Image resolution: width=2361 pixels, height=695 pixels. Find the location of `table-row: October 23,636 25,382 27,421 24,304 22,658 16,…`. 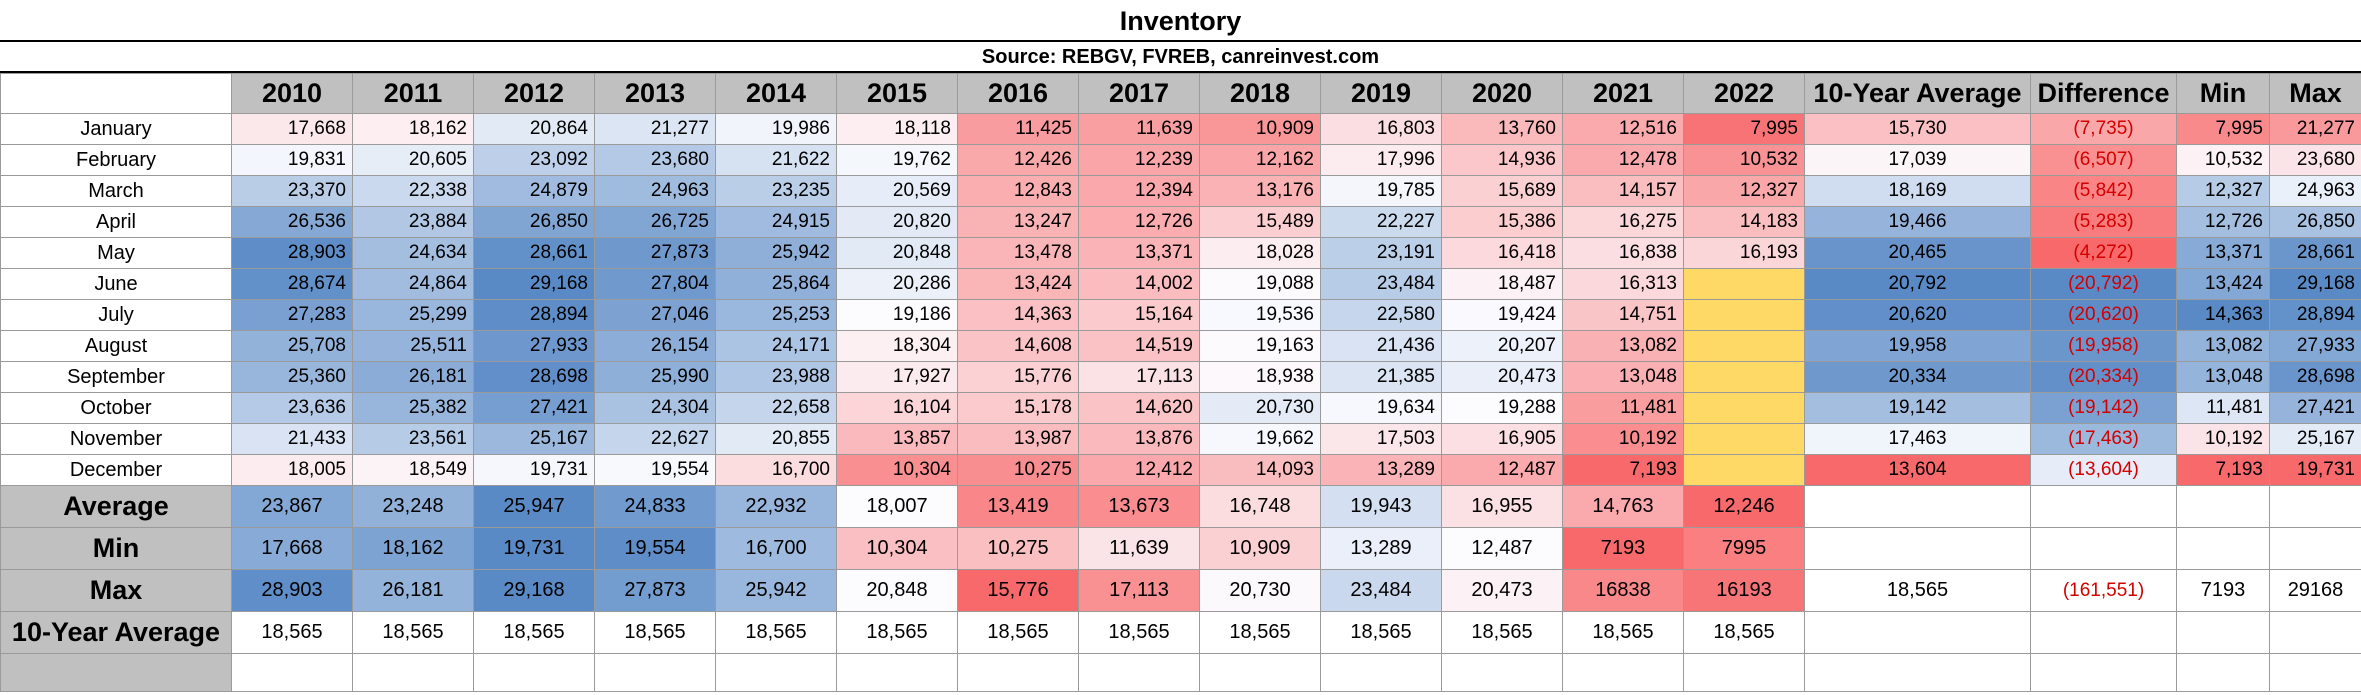

table-row: October 23,636 25,382 27,421 24,304 22,658 16,… is located at coordinates (1180, 408).